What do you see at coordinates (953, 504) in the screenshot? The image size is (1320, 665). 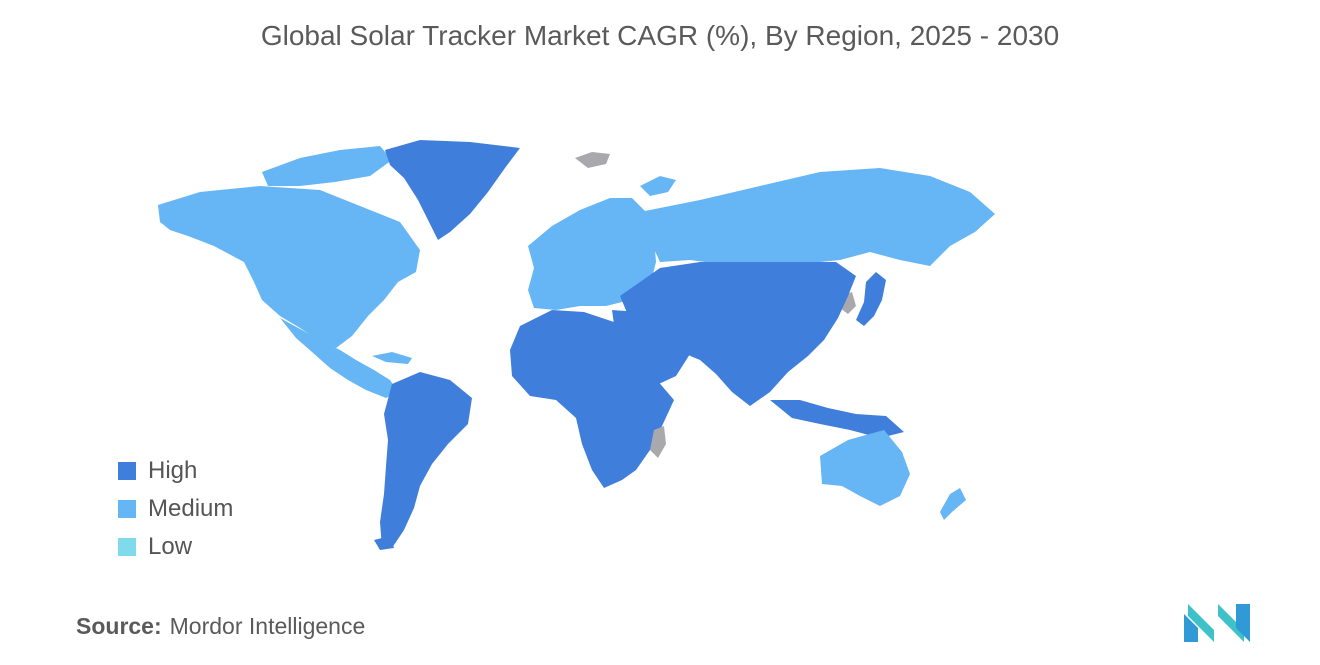 I see `region-new-zealand` at bounding box center [953, 504].